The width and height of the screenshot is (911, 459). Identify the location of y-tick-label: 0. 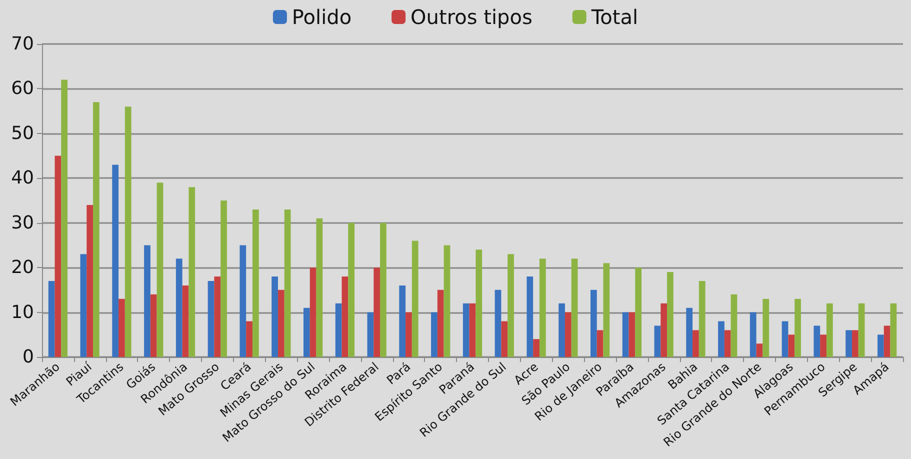
(28, 357).